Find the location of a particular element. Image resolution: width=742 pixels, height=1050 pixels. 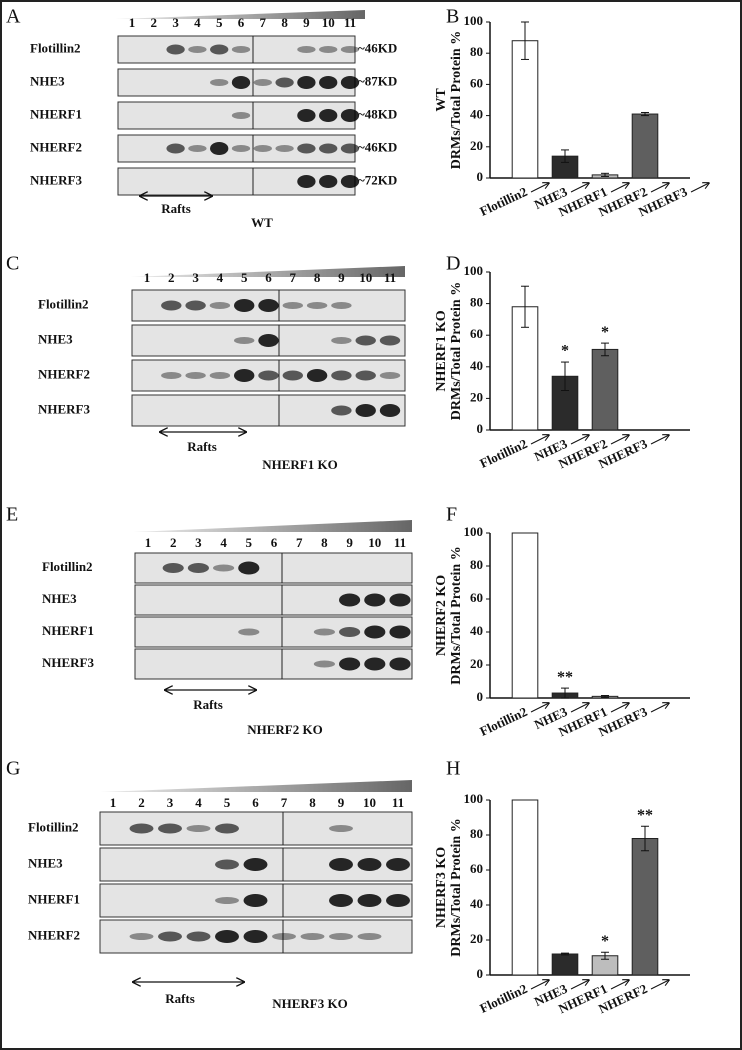

lane-number: 8 is located at coordinates (284, 22).